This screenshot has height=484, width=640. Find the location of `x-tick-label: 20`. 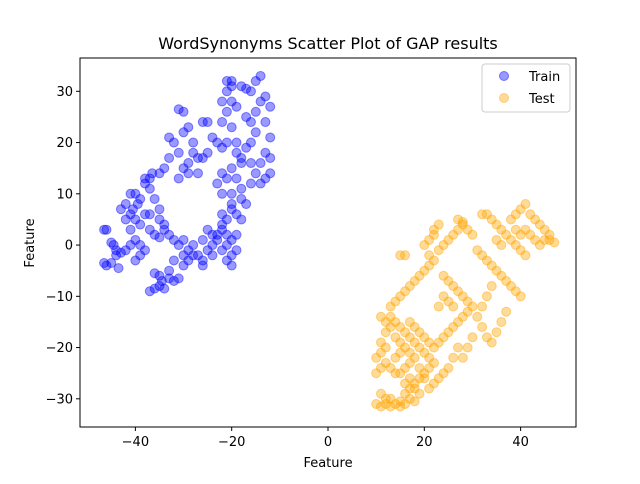

x-tick-label: 20 is located at coordinates (424, 442).